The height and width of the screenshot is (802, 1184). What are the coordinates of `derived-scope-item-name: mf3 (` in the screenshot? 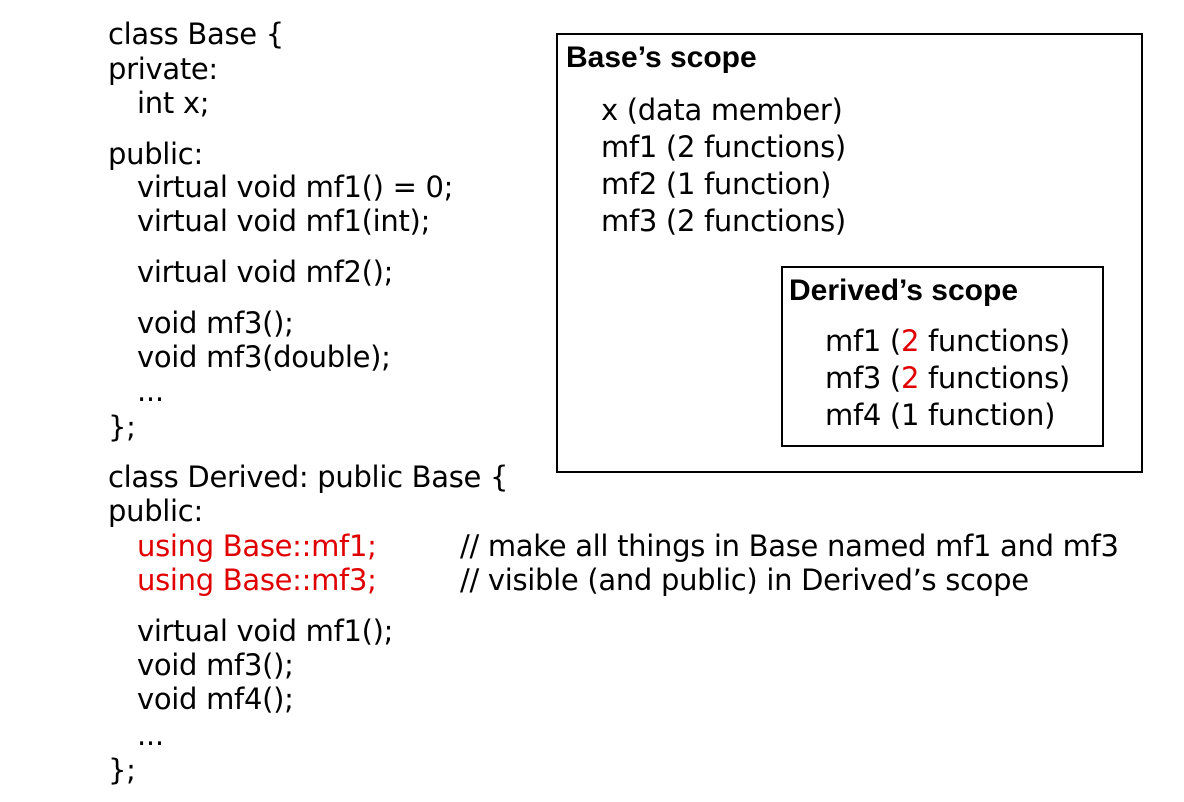 It's located at (863, 378).